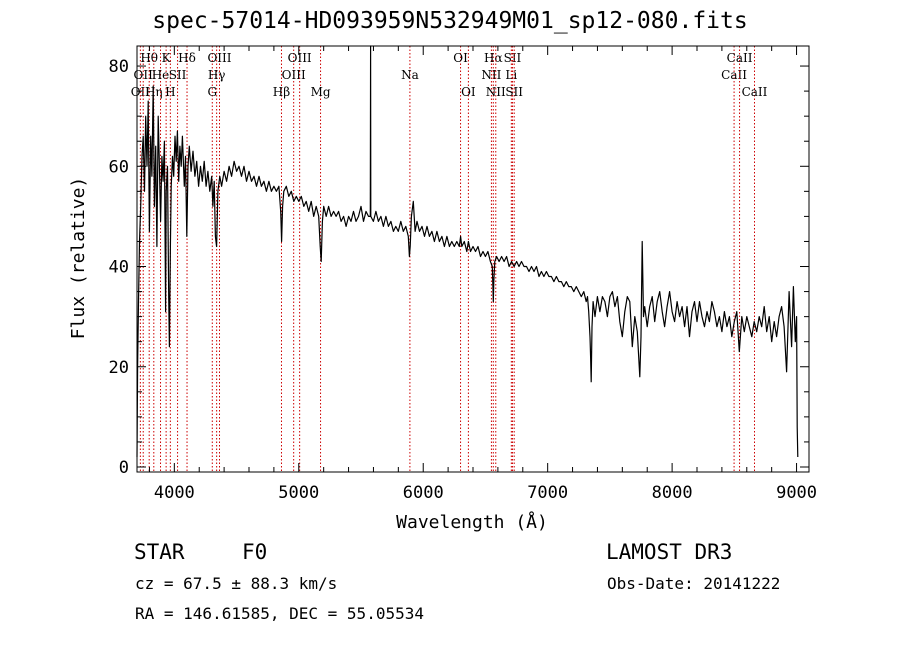  Describe the element at coordinates (187, 58) in the screenshot. I see `spectral-line-label: Hδ` at that location.